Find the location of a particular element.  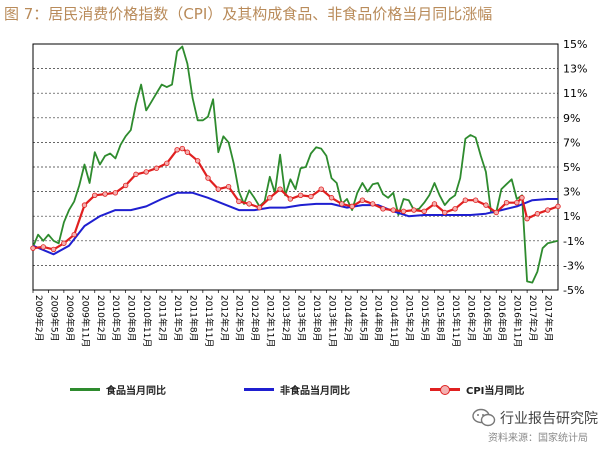

watermark-name: 行业报告研究院 is located at coordinates (549, 419).